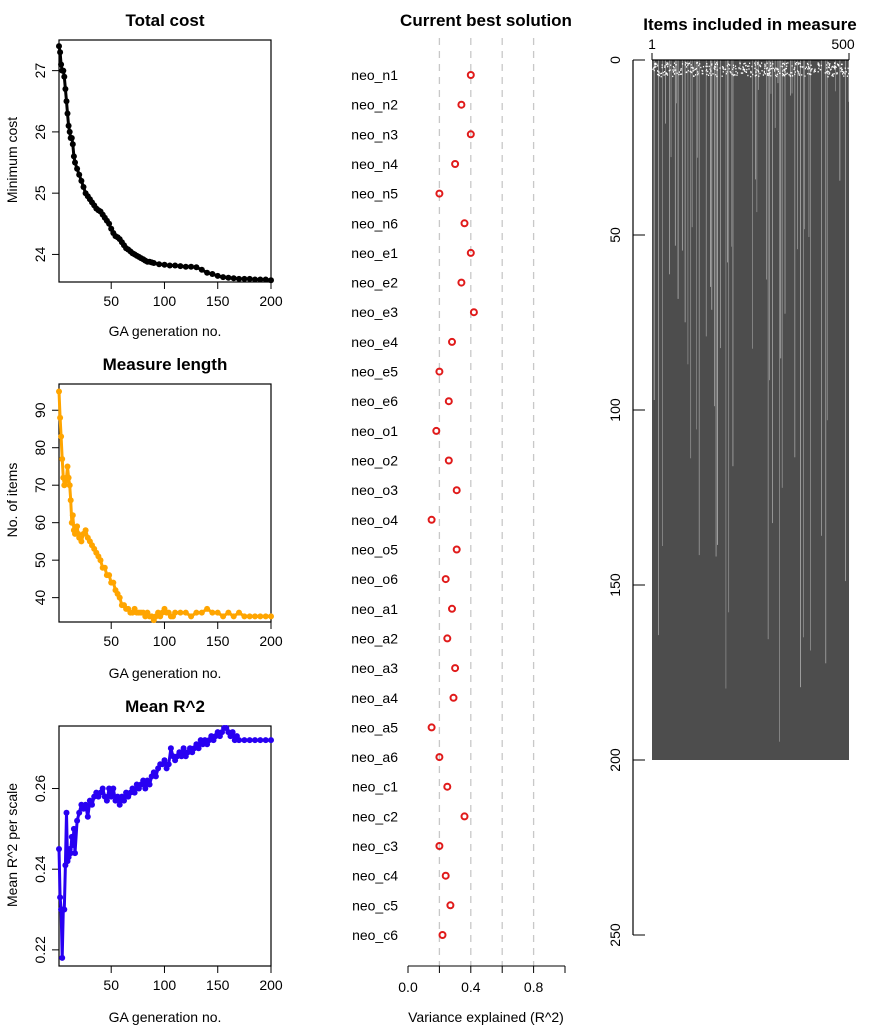 The height and width of the screenshot is (1027, 879). Describe the element at coordinates (40, 193) in the screenshot. I see `y-tick-label: 25` at that location.